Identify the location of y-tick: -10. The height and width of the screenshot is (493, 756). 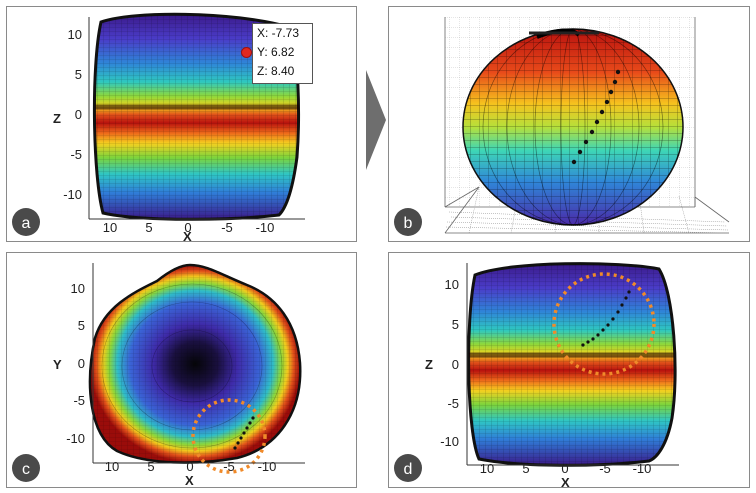
(75, 438).